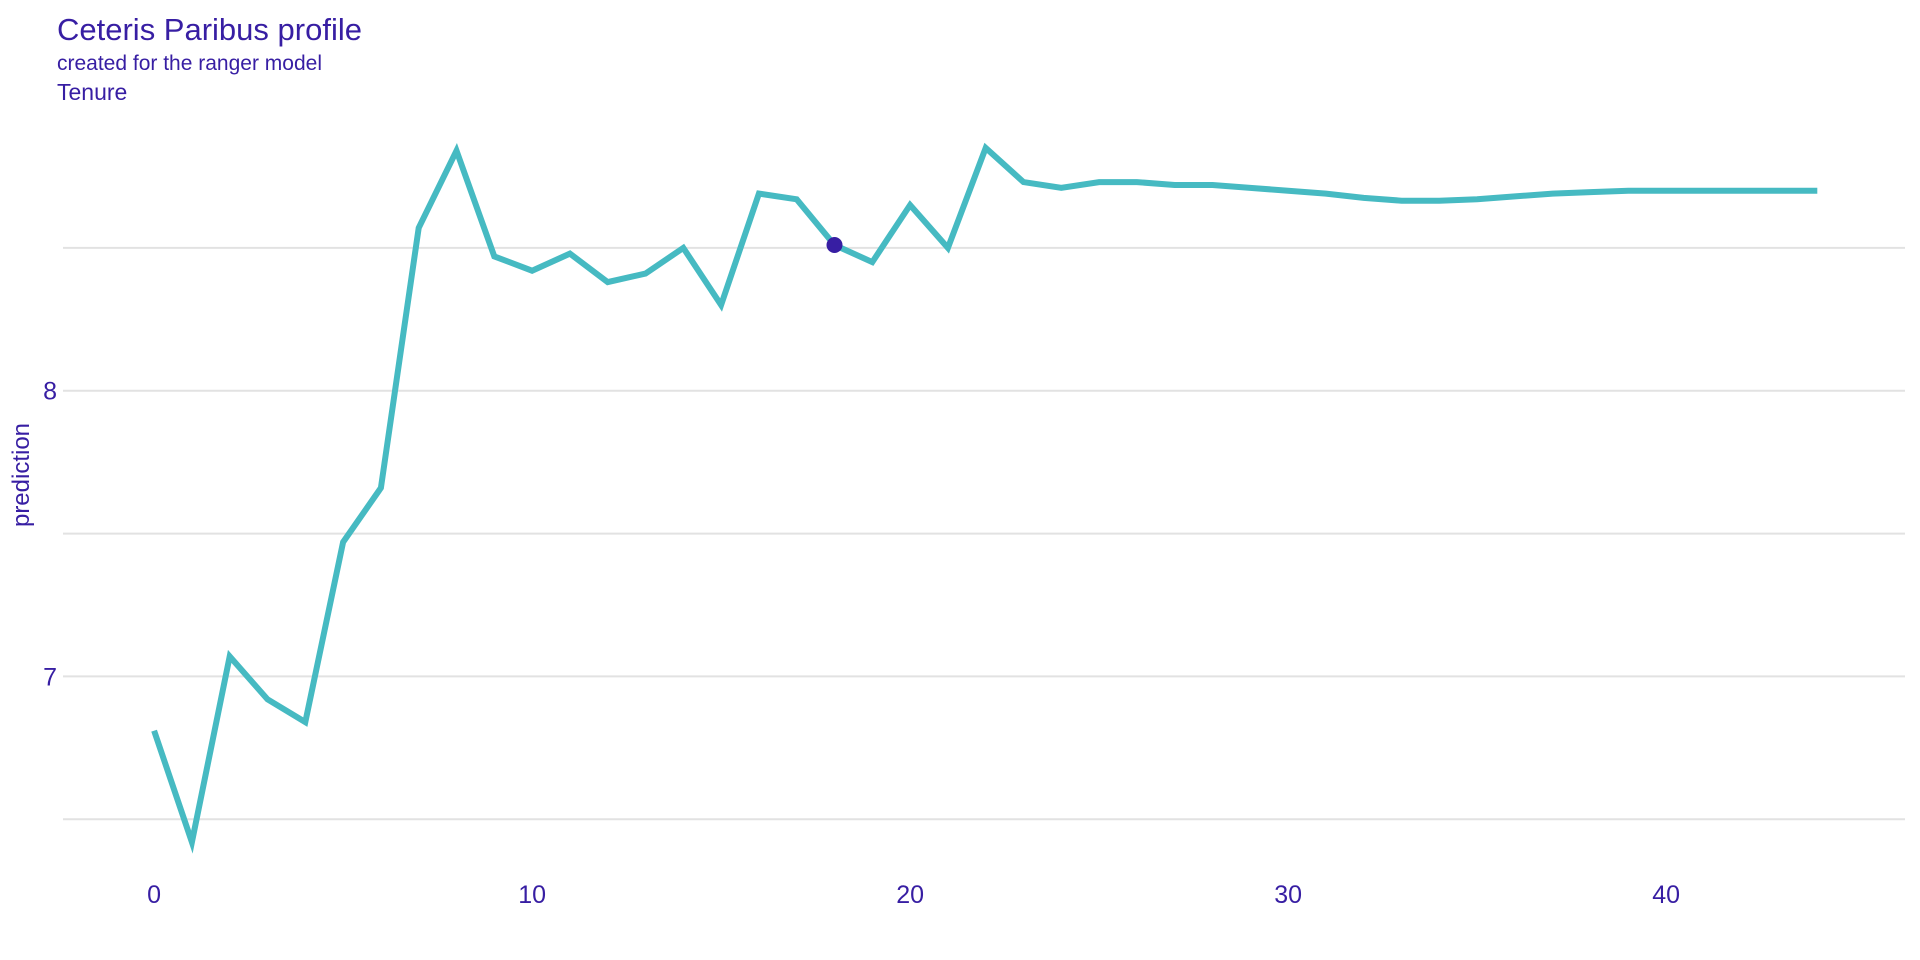 The height and width of the screenshot is (960, 1920). What do you see at coordinates (834, 245) in the screenshot?
I see `observation-point` at bounding box center [834, 245].